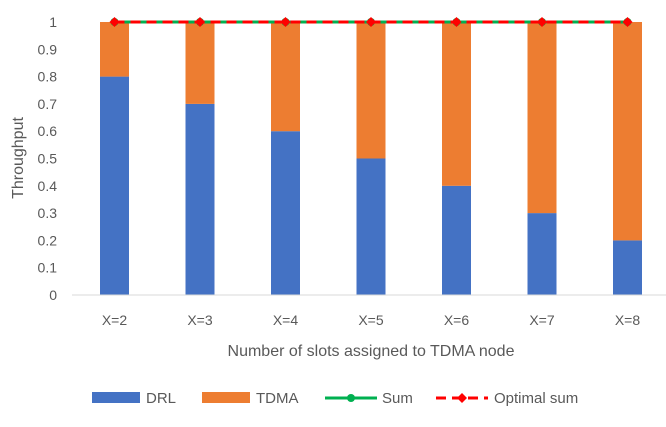 The image size is (666, 427). Describe the element at coordinates (53, 22) in the screenshot. I see `y-tick-label: 1` at that location.